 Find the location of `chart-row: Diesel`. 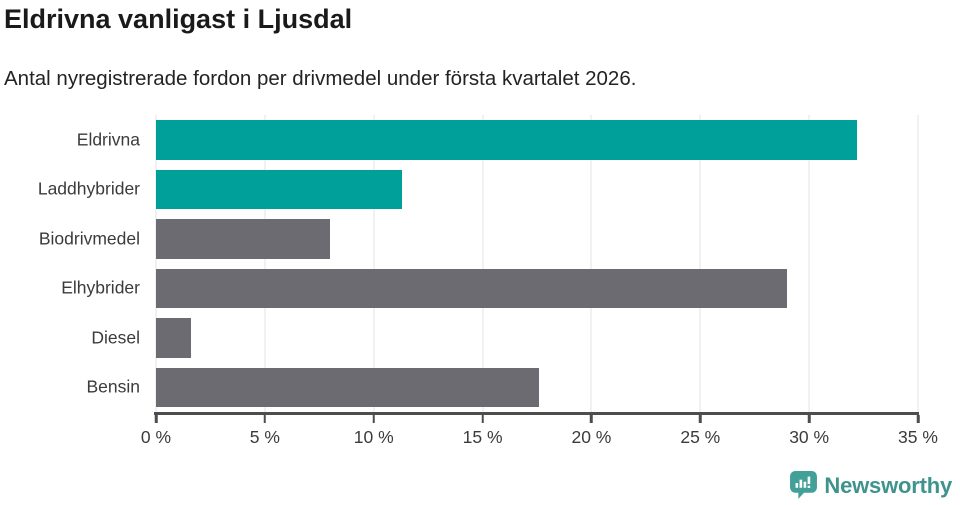

chart-row: Diesel is located at coordinates (504, 338).